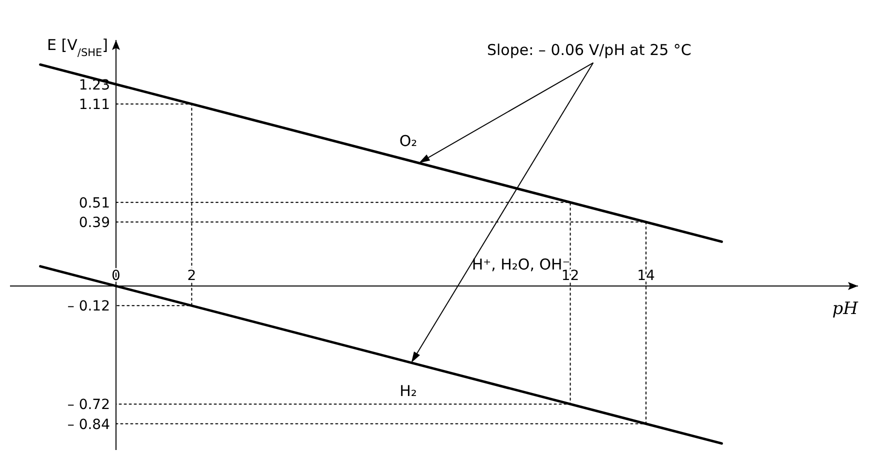 The height and width of the screenshot is (457, 870). What do you see at coordinates (88, 424) in the screenshot?
I see `y-tick-label: – 0.84` at bounding box center [88, 424].